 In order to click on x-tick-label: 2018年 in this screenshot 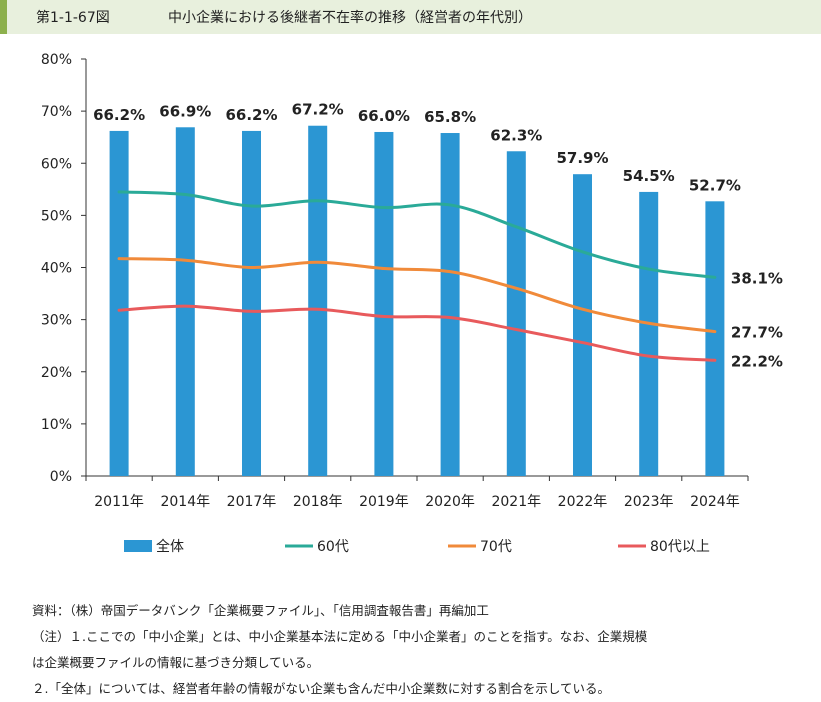, I will do `click(318, 502)`.